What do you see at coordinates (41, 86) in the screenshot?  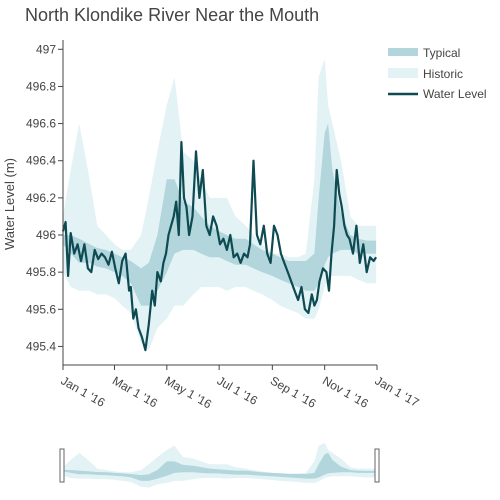 I see `y-tick-label: 496.8` at bounding box center [41, 86].